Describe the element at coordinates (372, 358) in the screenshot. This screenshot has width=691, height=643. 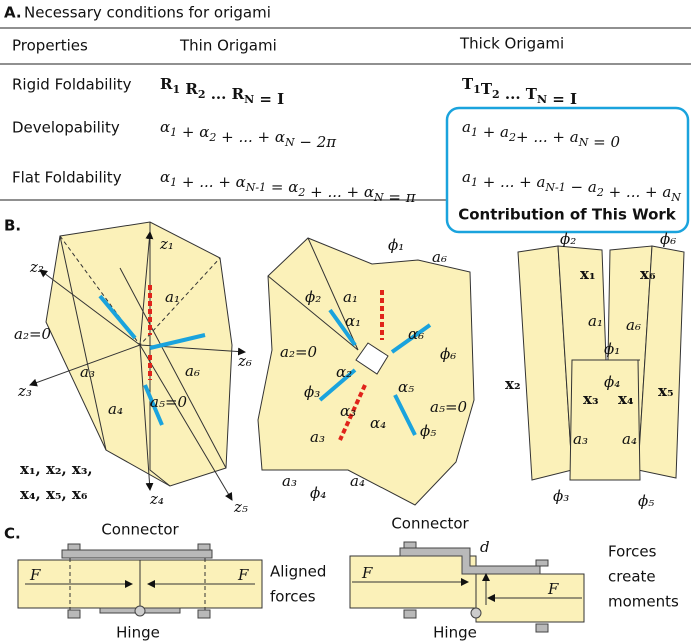
I see `hole` at that location.